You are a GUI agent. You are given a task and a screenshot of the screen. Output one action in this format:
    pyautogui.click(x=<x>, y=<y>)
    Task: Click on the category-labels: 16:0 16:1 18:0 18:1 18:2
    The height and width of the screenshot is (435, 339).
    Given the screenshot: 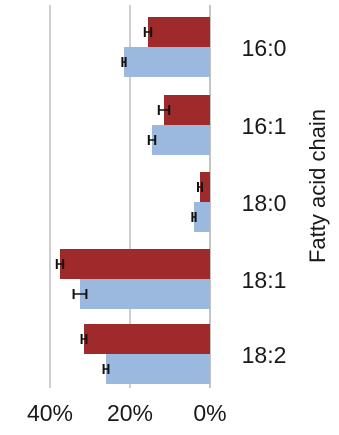 What is the action you would take?
    pyautogui.click(x=264, y=201)
    